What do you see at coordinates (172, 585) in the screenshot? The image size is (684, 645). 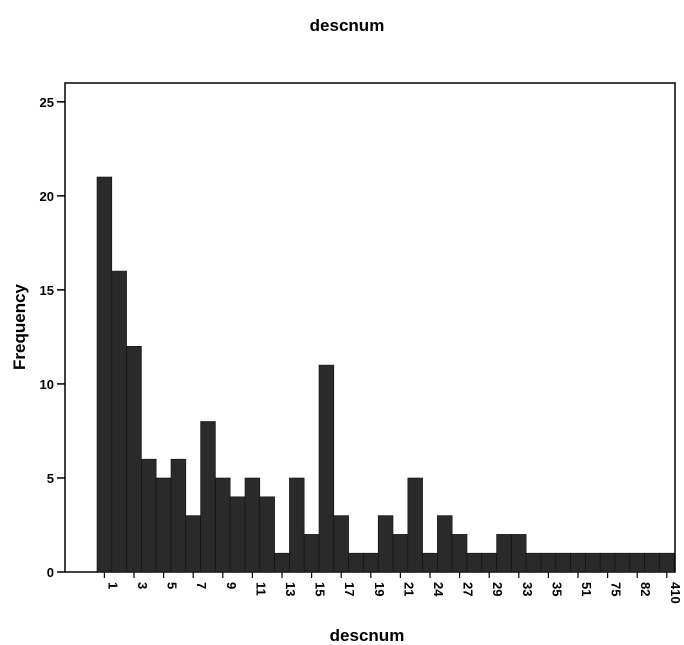 I see `x-tick-label: 5` at bounding box center [172, 585].